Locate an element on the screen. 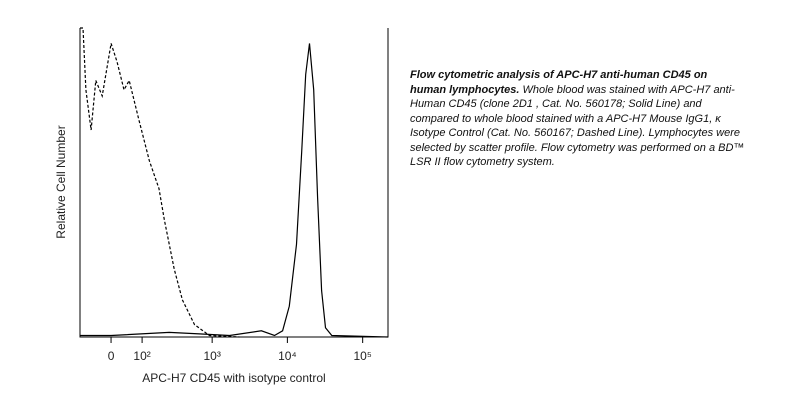  x-tick-label: 10² is located at coordinates (141, 356).